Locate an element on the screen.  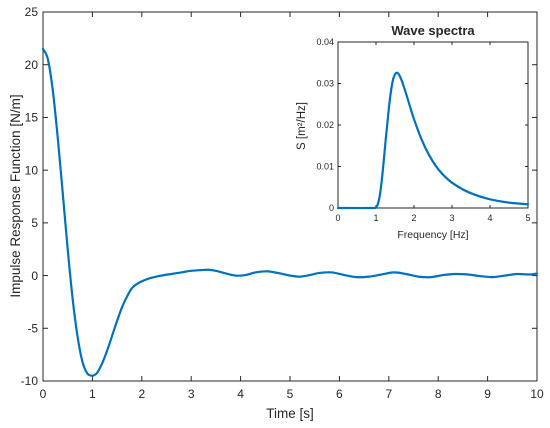
inset-y-axis-label: S [m²/Hz] is located at coordinates (302, 126).